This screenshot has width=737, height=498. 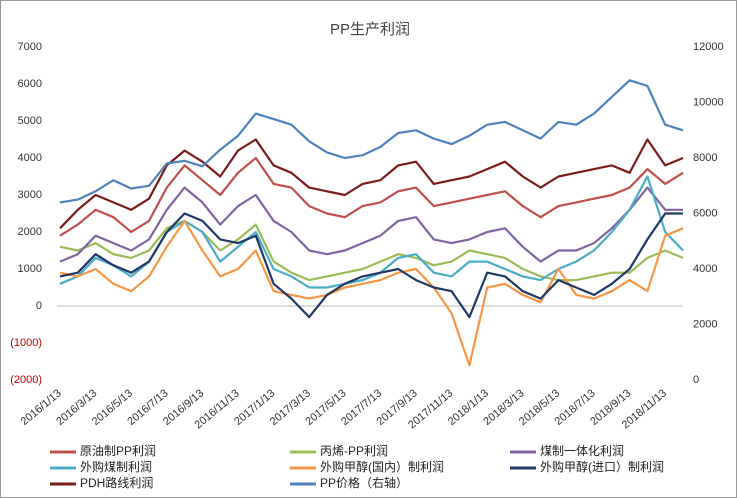 What do you see at coordinates (370, 29) in the screenshot?
I see `chart-title: PP生产利润` at bounding box center [370, 29].